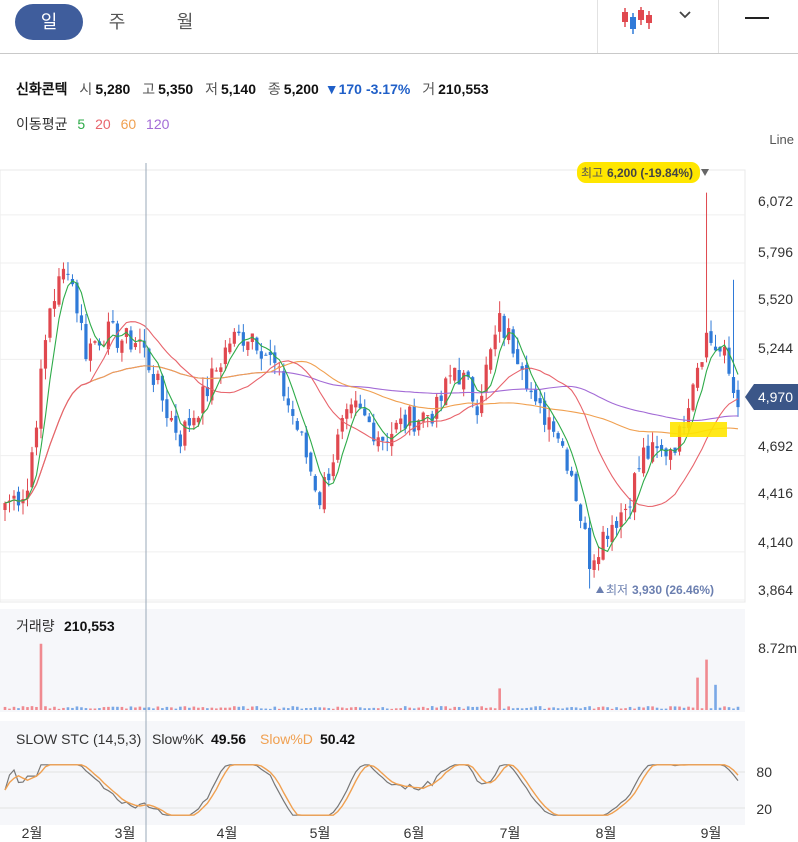 The height and width of the screenshot is (842, 798). I want to click on chevron-down-icon, so click(685, 15).